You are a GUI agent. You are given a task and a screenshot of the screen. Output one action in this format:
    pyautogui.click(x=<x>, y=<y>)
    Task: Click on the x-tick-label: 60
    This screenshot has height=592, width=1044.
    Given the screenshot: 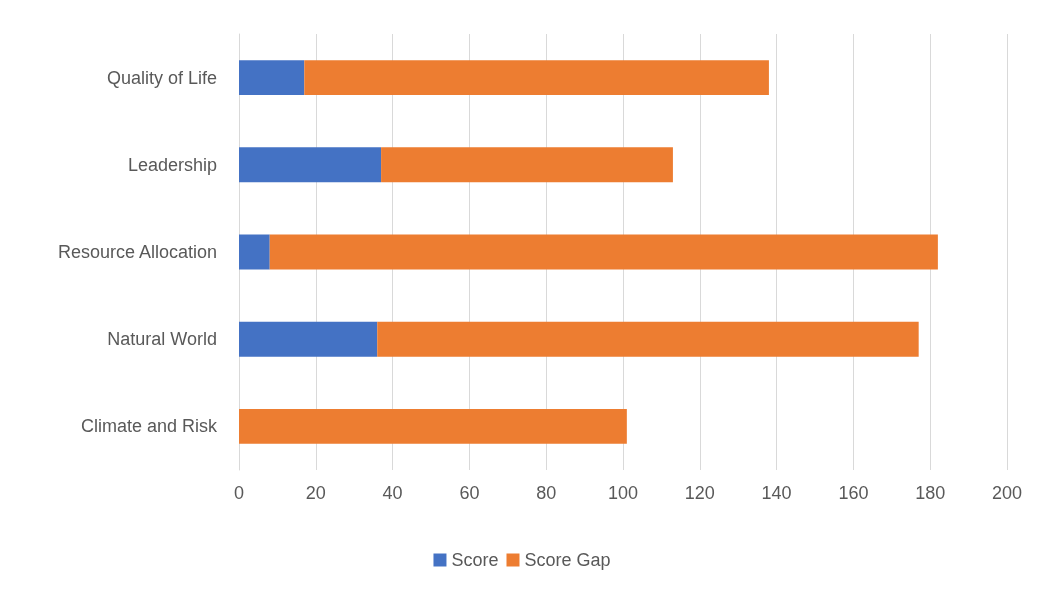 What is the action you would take?
    pyautogui.click(x=469, y=493)
    